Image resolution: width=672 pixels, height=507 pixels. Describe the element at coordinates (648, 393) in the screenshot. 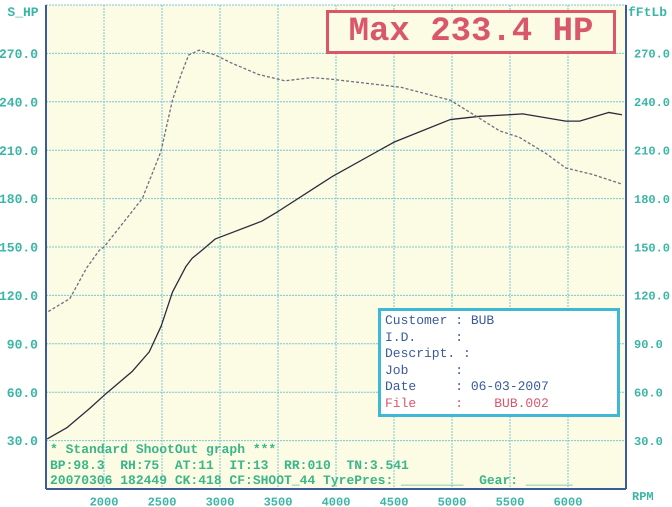

I see `y2-tick-label: 60.0` at that location.